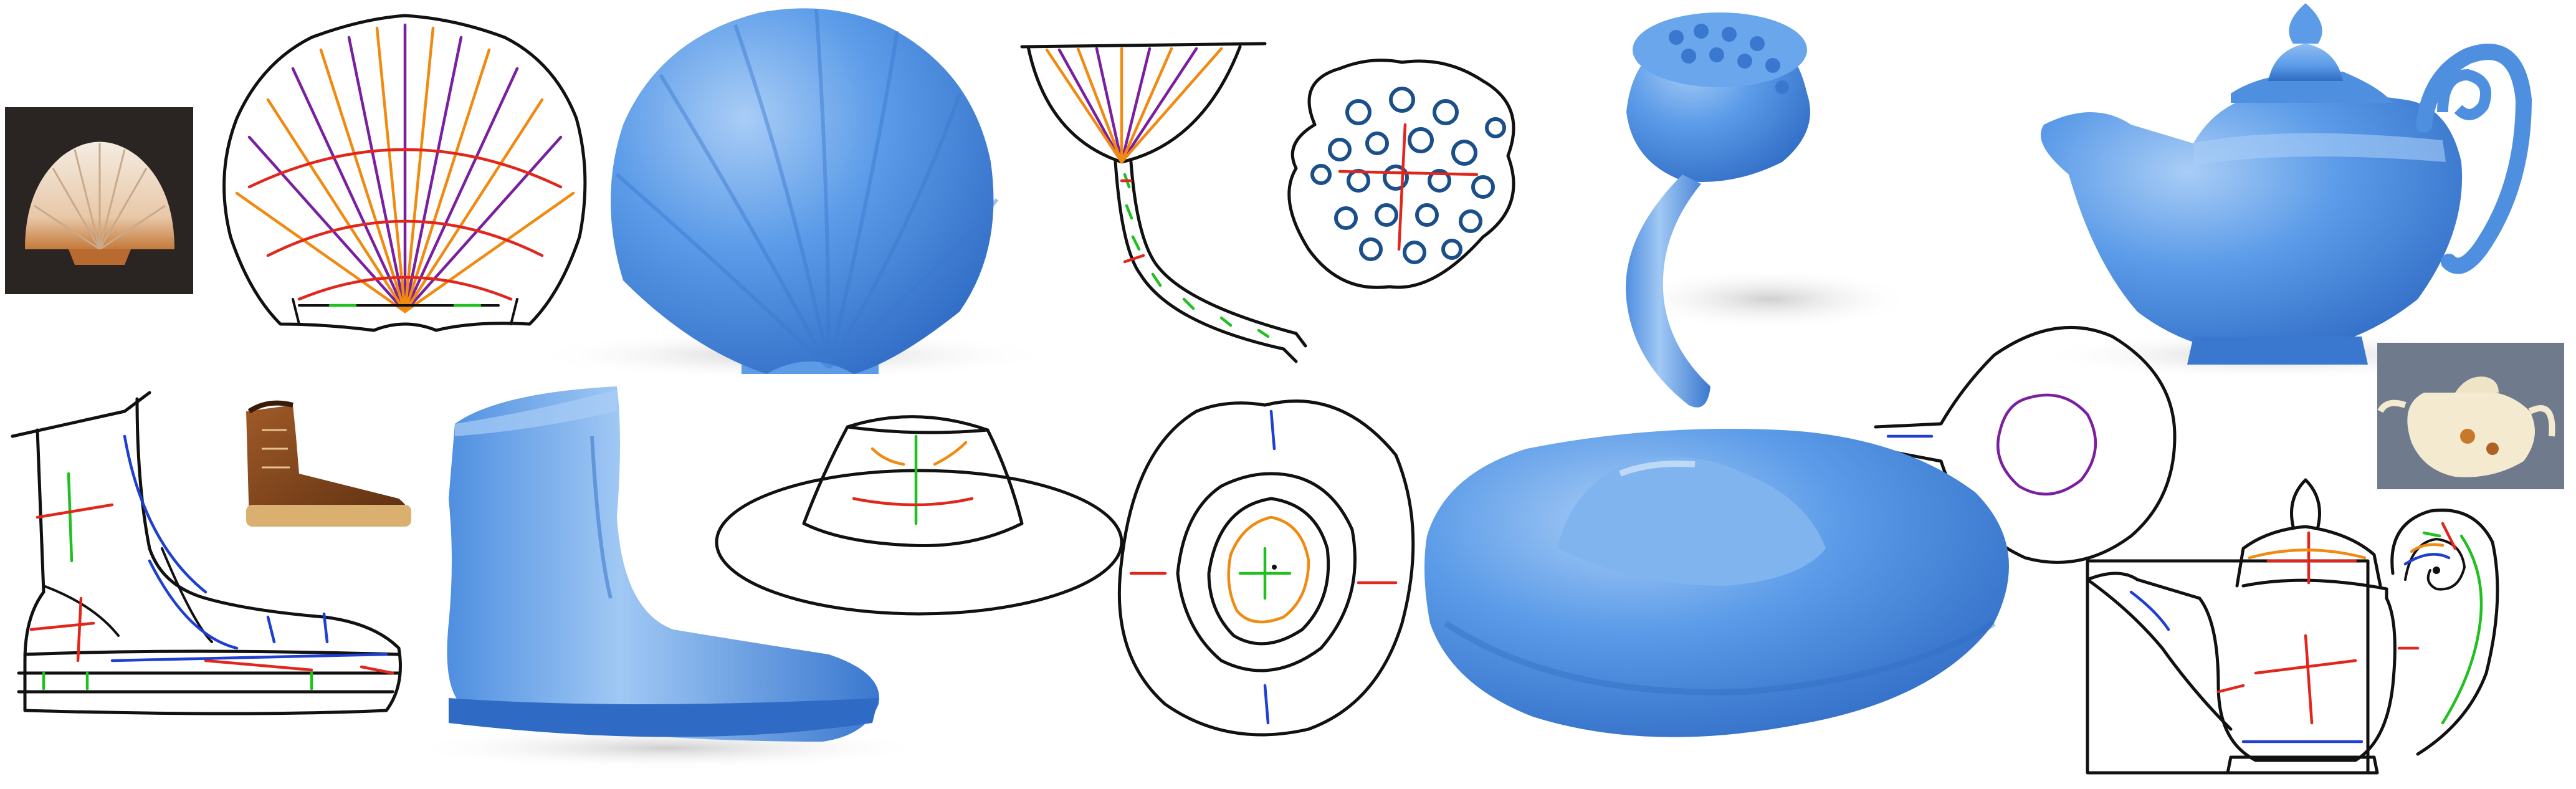 The width and height of the screenshot is (2576, 789). I want to click on teapot-model, so click(2285, 191).